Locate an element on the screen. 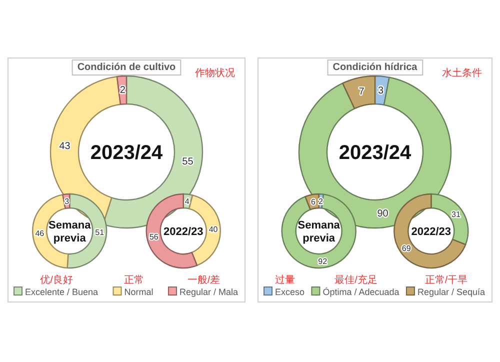 The width and height of the screenshot is (500, 362). data-label: 7 is located at coordinates (361, 92).